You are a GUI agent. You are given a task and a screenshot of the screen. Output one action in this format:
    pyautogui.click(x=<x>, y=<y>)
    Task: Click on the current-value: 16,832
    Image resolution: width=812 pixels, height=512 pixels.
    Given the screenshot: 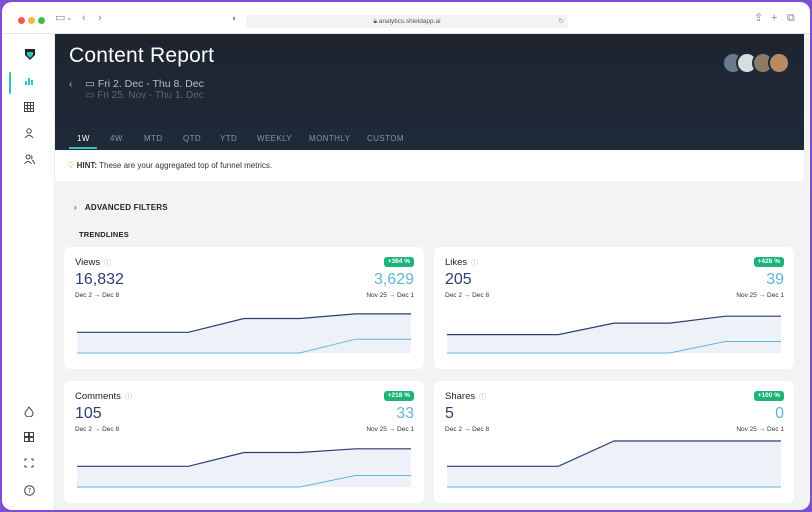 What is the action you would take?
    pyautogui.click(x=99, y=279)
    